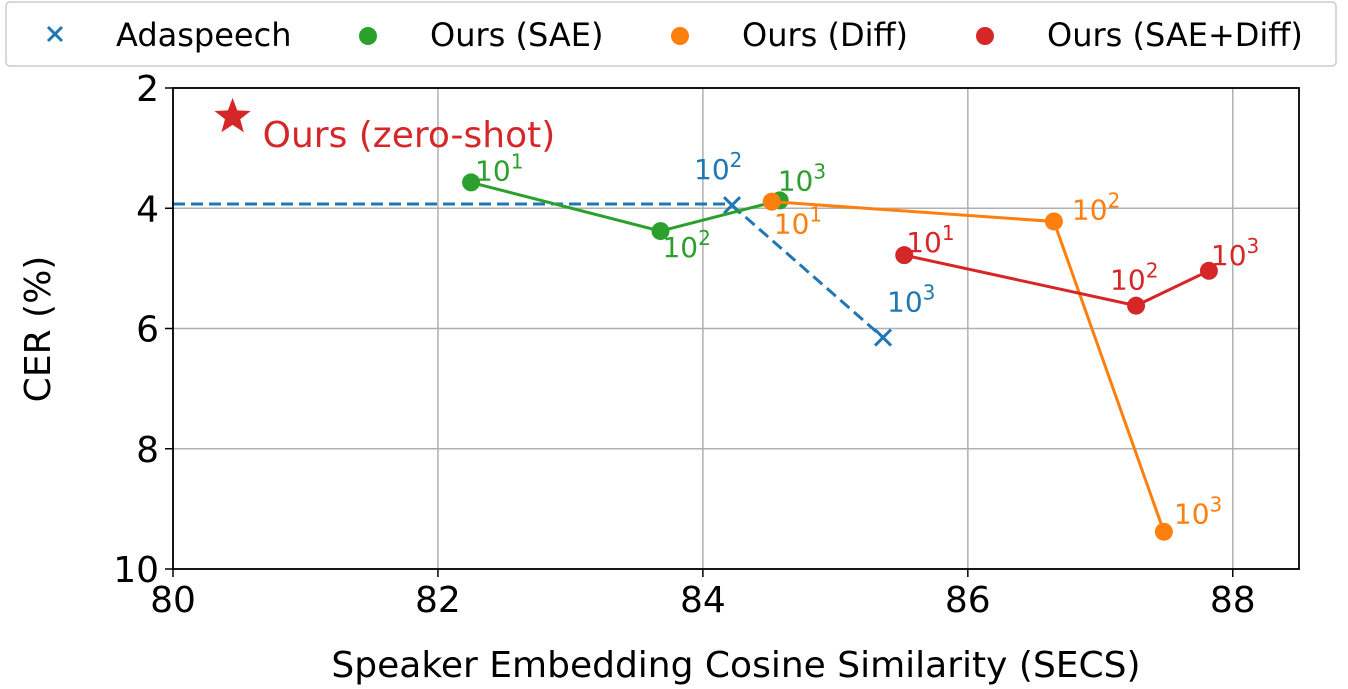  What do you see at coordinates (147, 330) in the screenshot?
I see `y-tick-label: 6` at bounding box center [147, 330].